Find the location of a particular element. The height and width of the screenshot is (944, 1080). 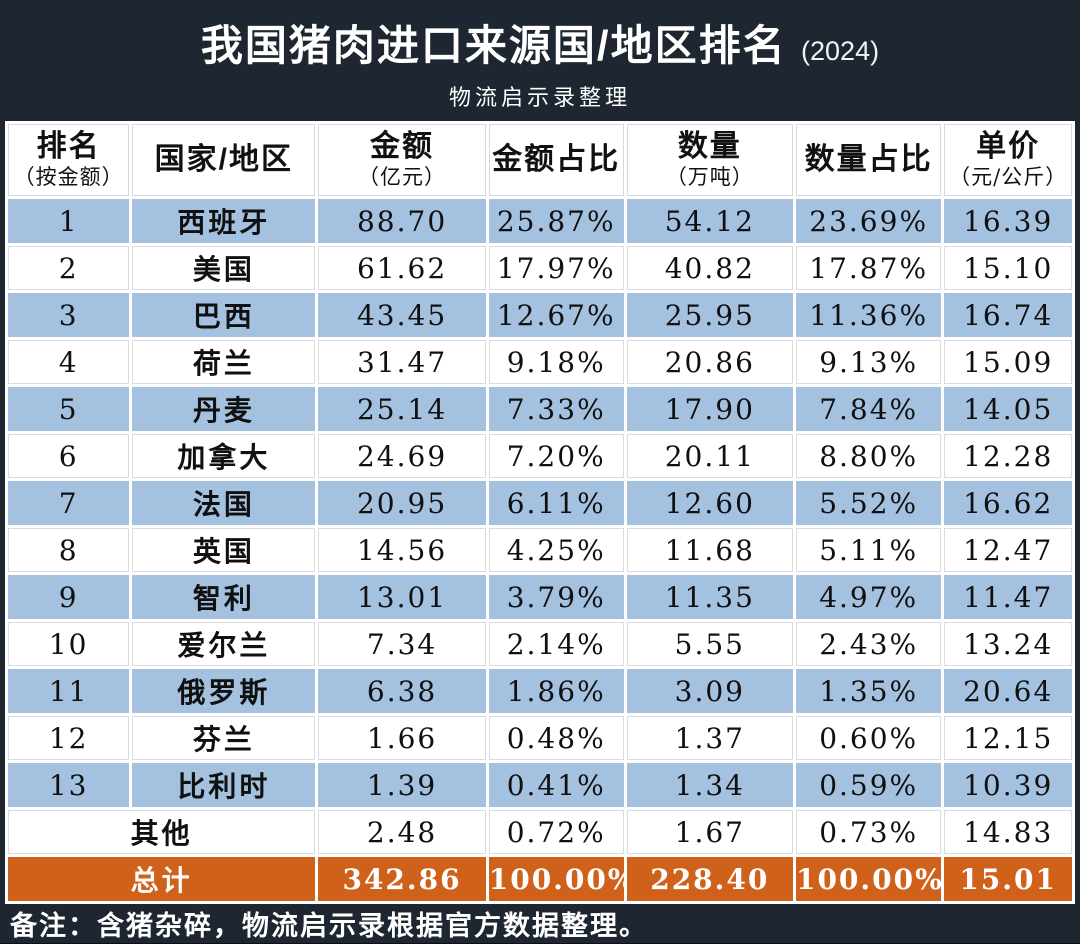

quantity-cell: 20.11 is located at coordinates (709, 456).